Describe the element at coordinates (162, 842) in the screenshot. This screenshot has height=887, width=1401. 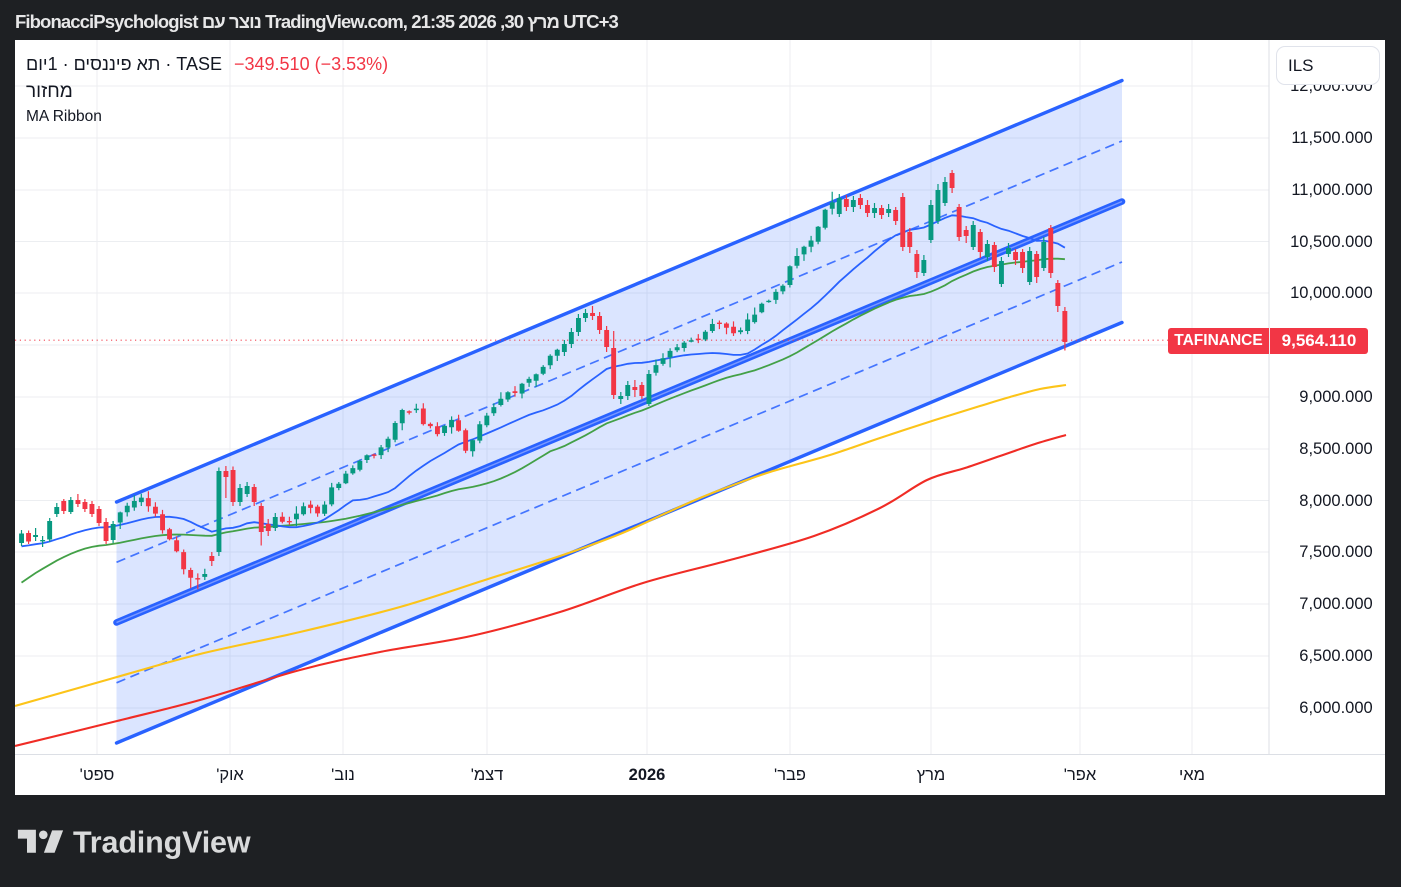
I see `svg-text: TradingView` at that location.